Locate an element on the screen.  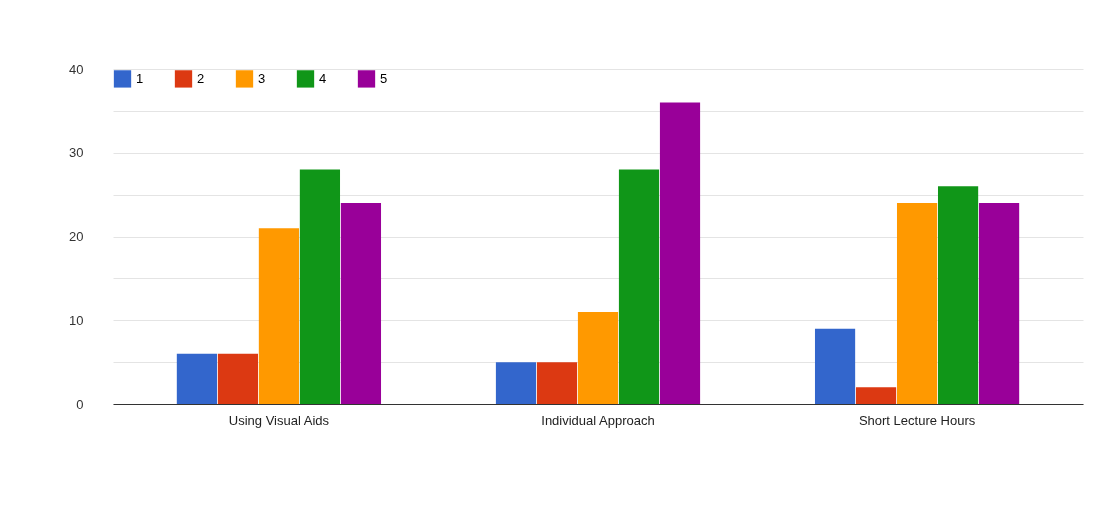
x-tick-label: Individual Approach is located at coordinates (598, 420).